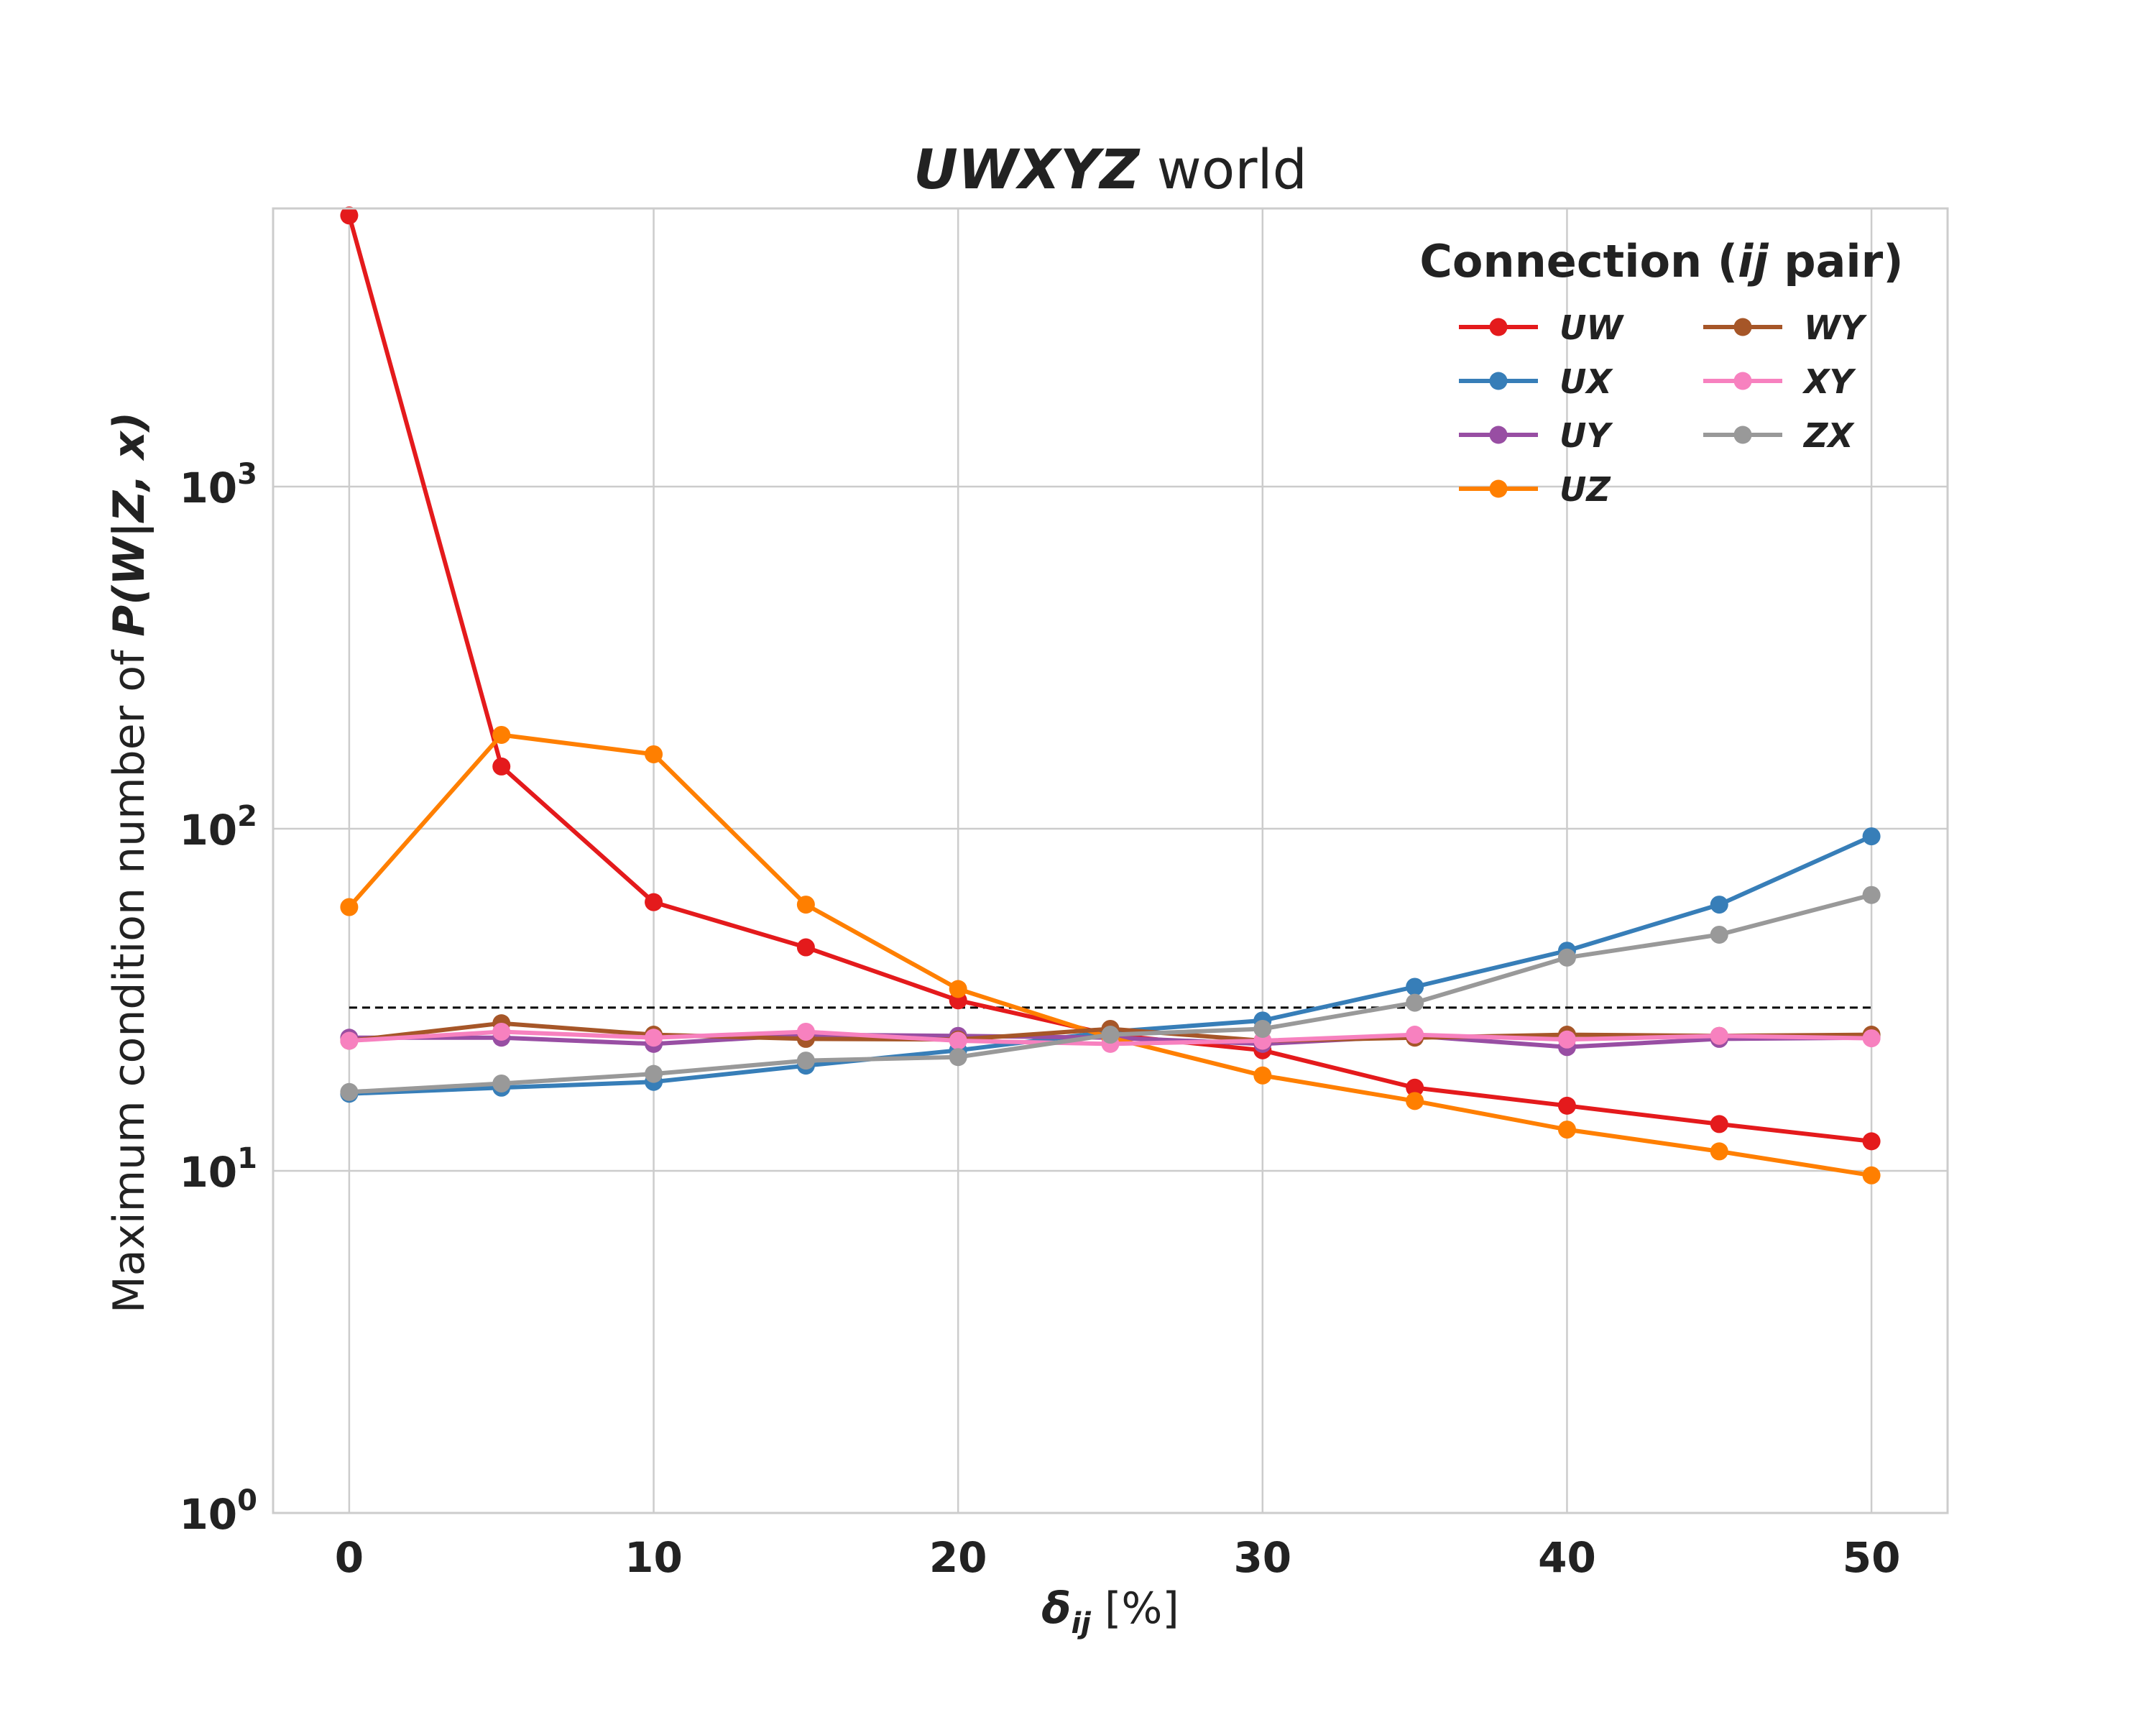  What do you see at coordinates (1586, 435) in the screenshot?
I see `legend-label: UY` at bounding box center [1586, 435].